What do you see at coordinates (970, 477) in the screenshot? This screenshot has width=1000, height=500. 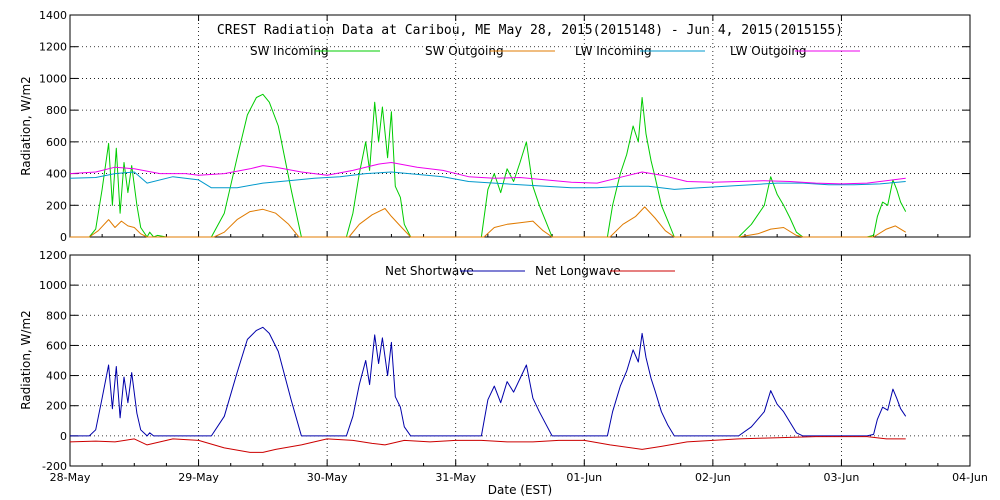 I see `x-tick-label: 04-Jun` at bounding box center [970, 477].